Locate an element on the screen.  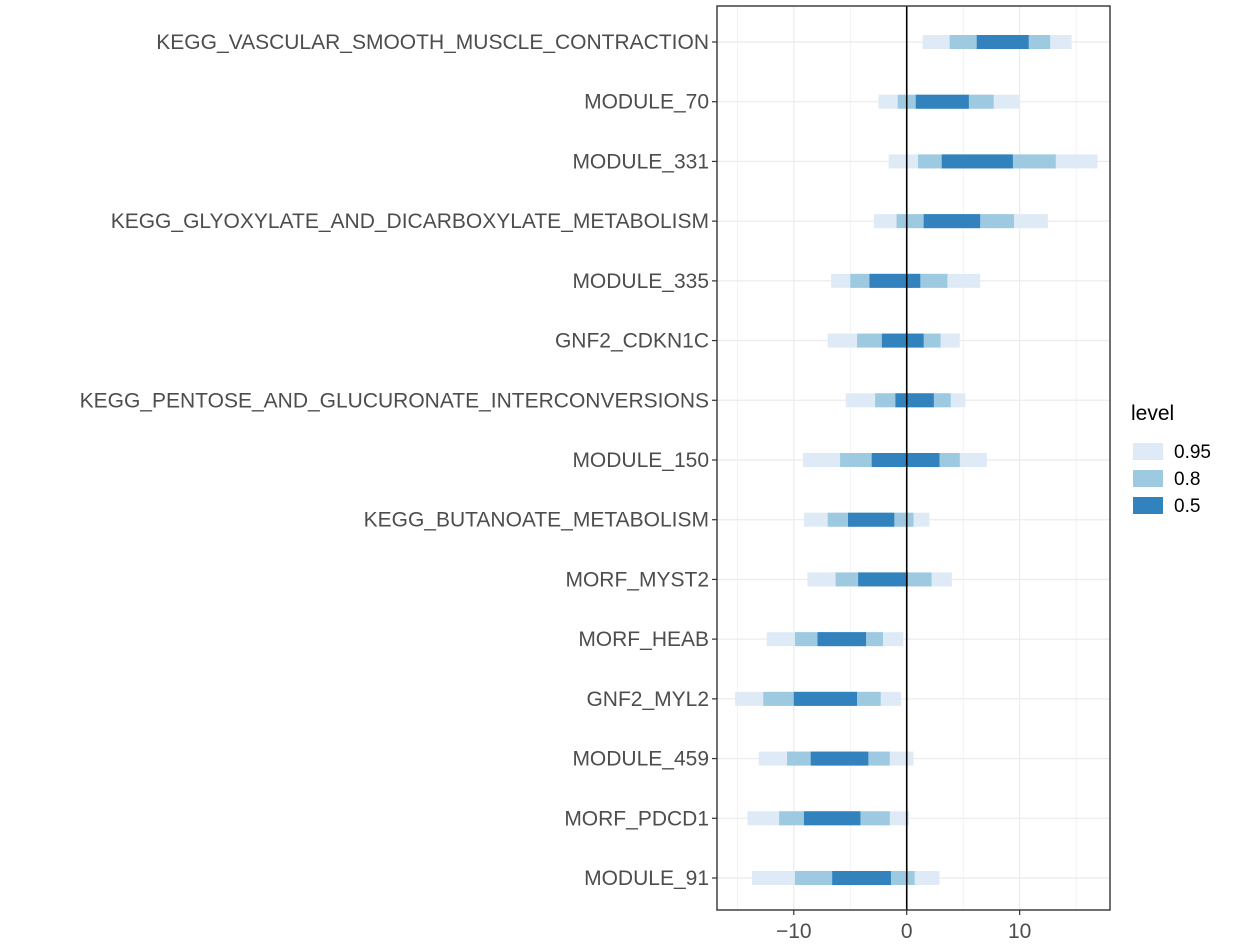
y-tick-label: MODULE_331 is located at coordinates (640, 161).